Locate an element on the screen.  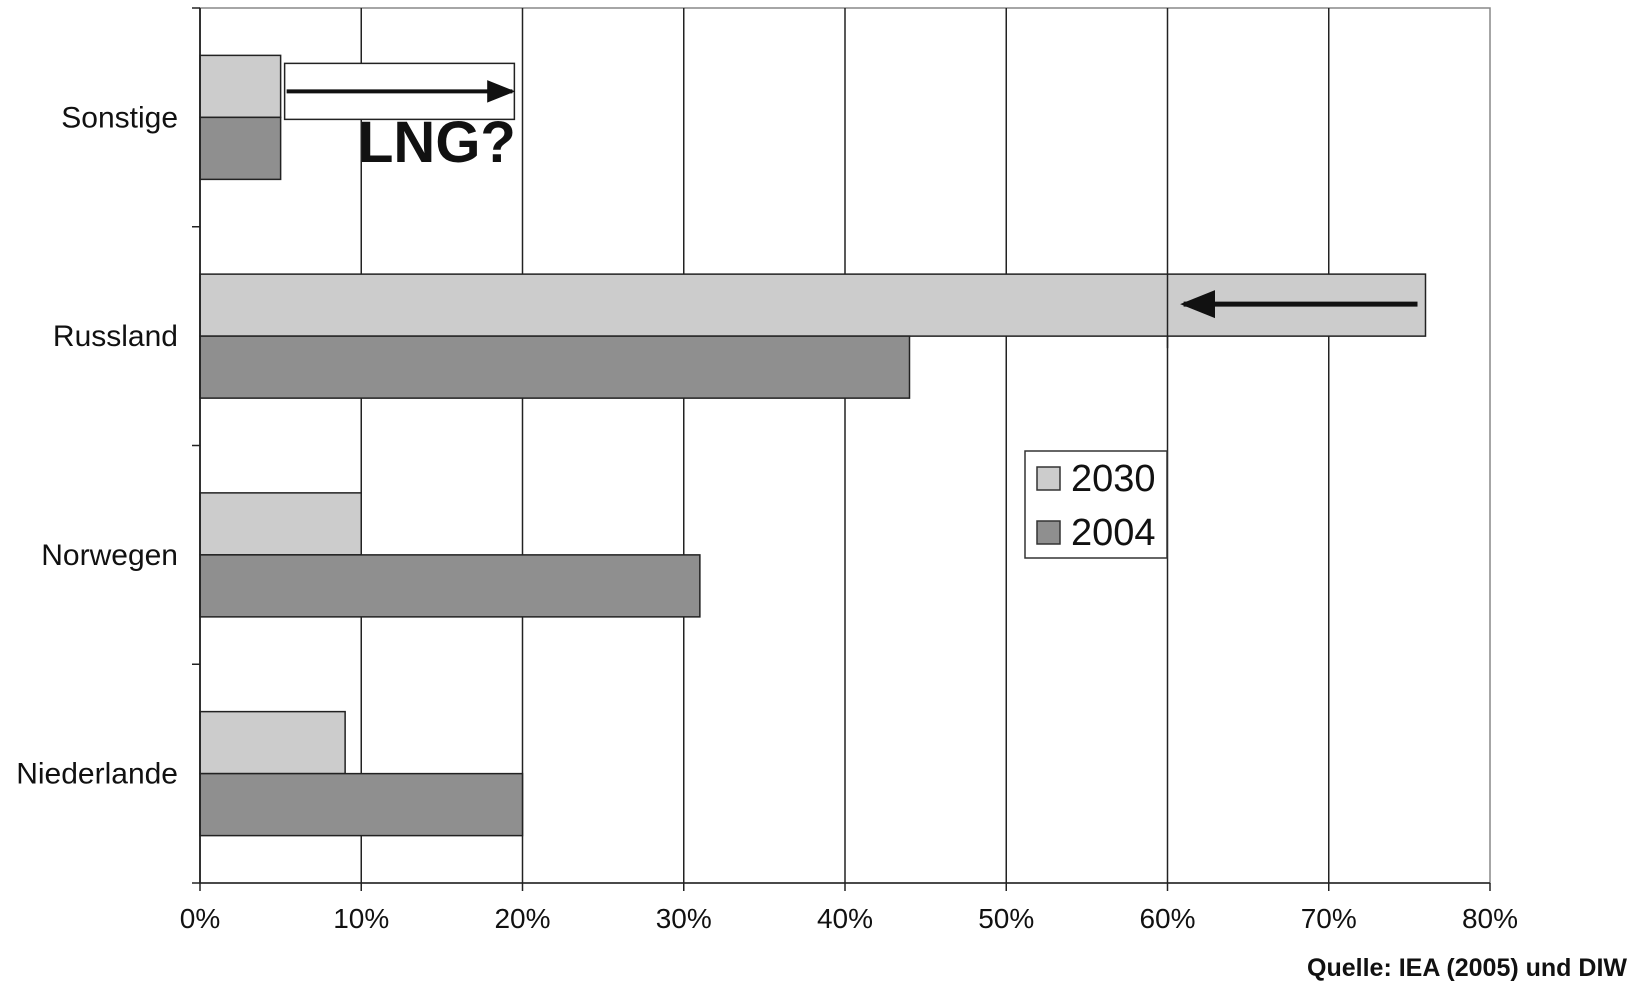
category-label-niederlande: Niederlande is located at coordinates (97, 774).